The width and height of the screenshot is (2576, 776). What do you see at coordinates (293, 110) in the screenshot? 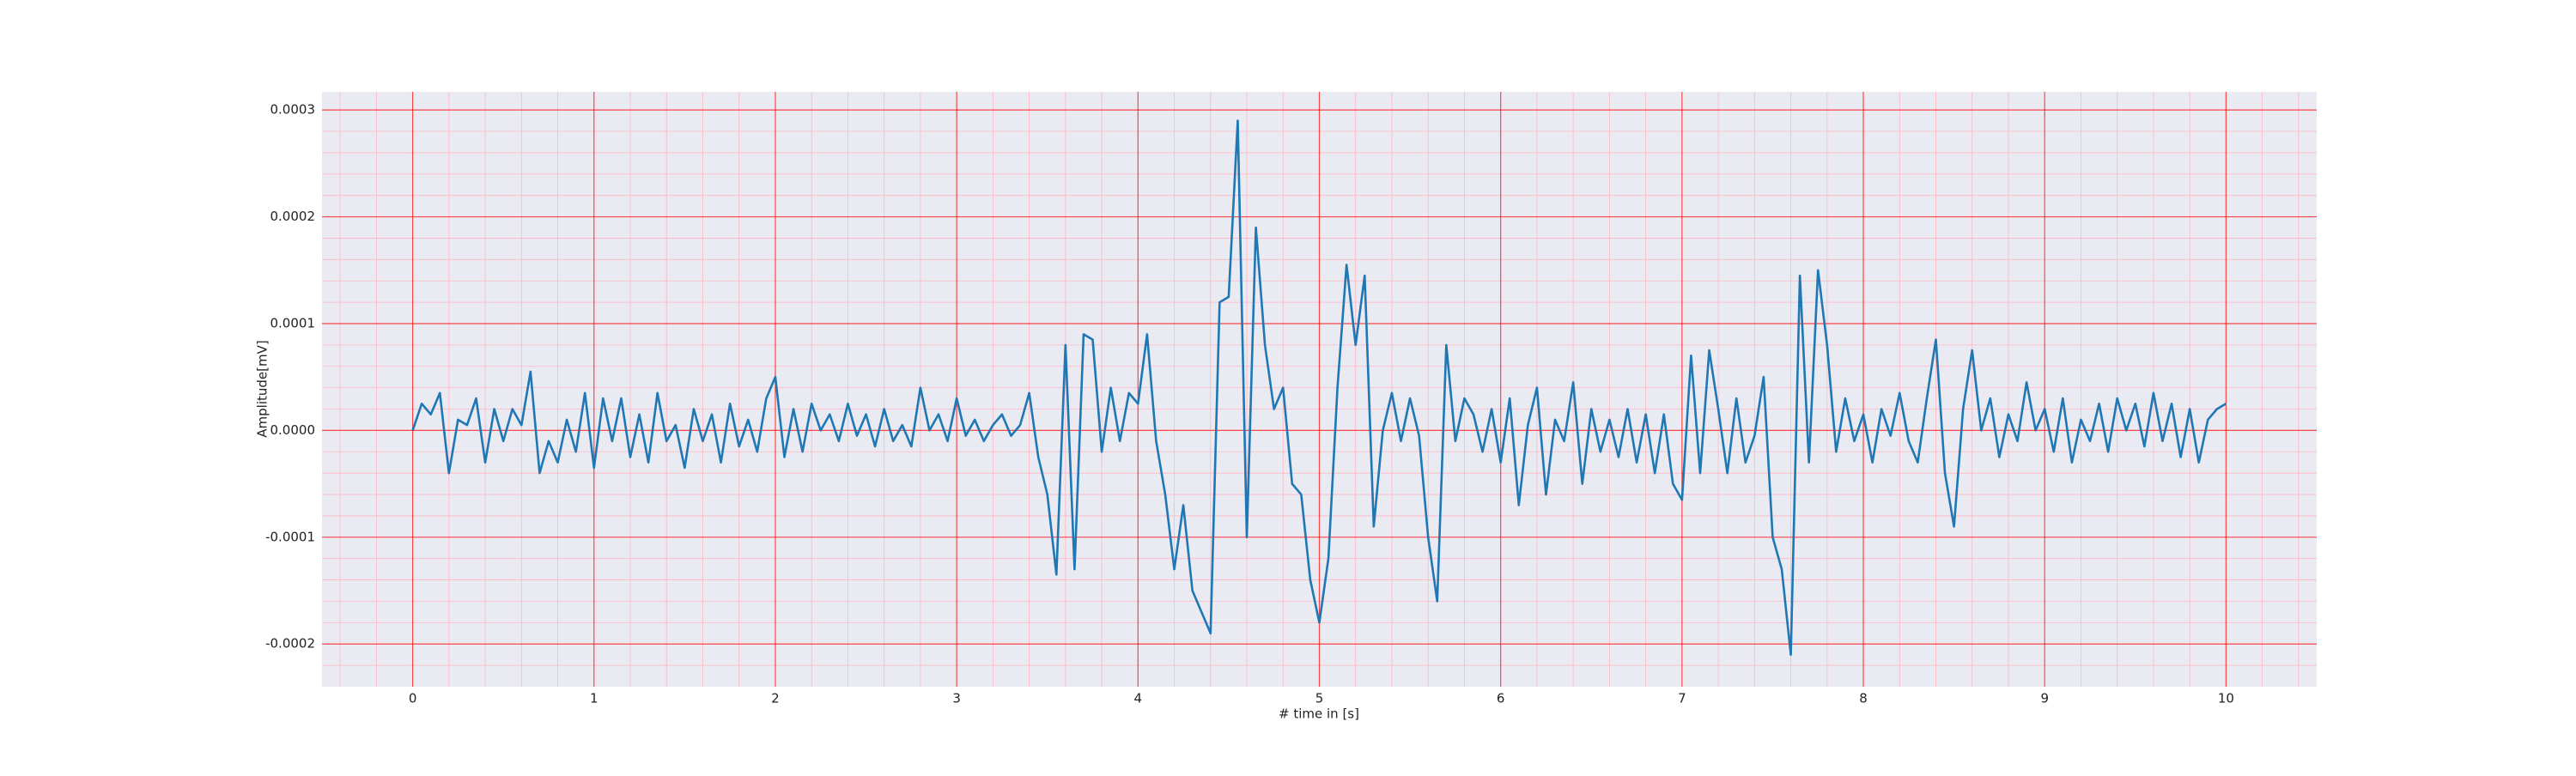
I see `y-tick-label: 0.0003` at bounding box center [293, 110].